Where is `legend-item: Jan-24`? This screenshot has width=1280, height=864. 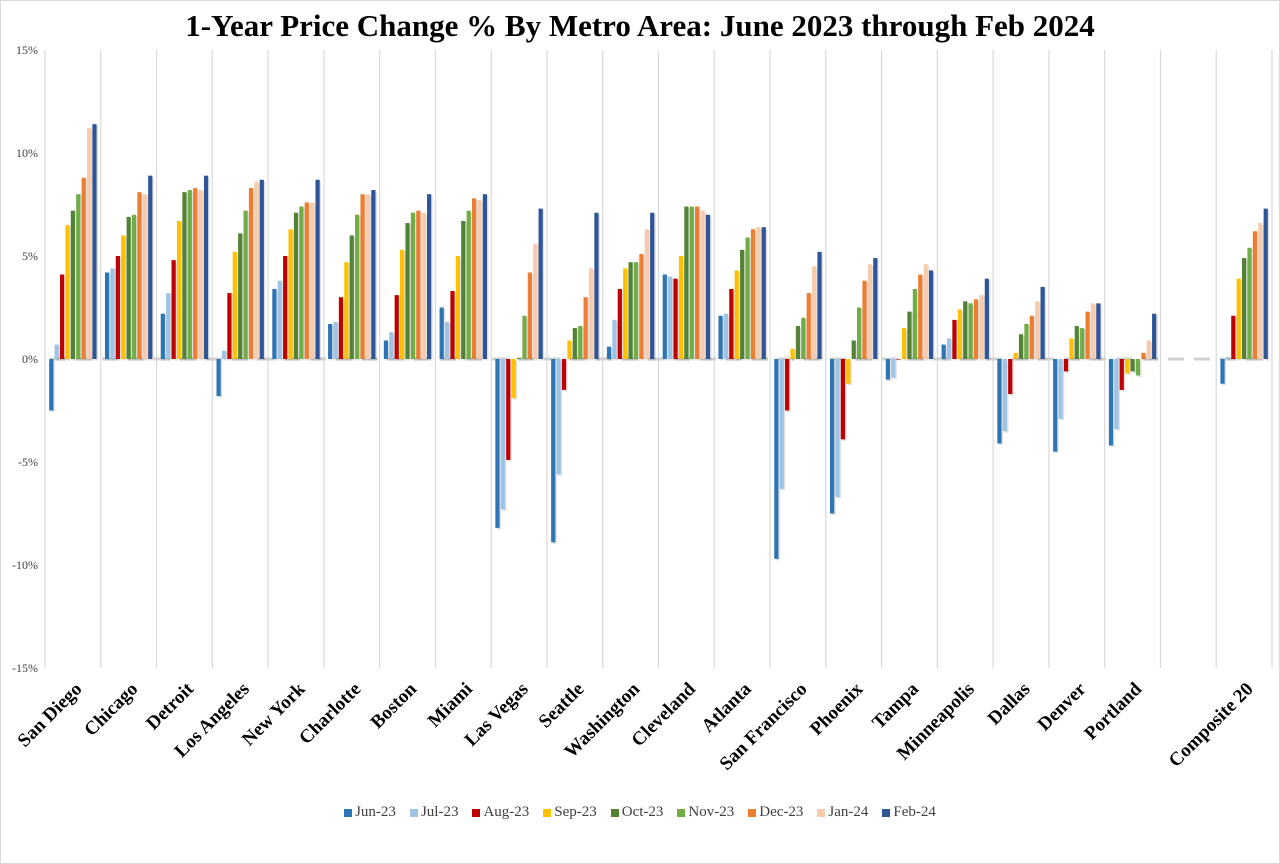
legend-item: Jan-24 is located at coordinates (842, 812).